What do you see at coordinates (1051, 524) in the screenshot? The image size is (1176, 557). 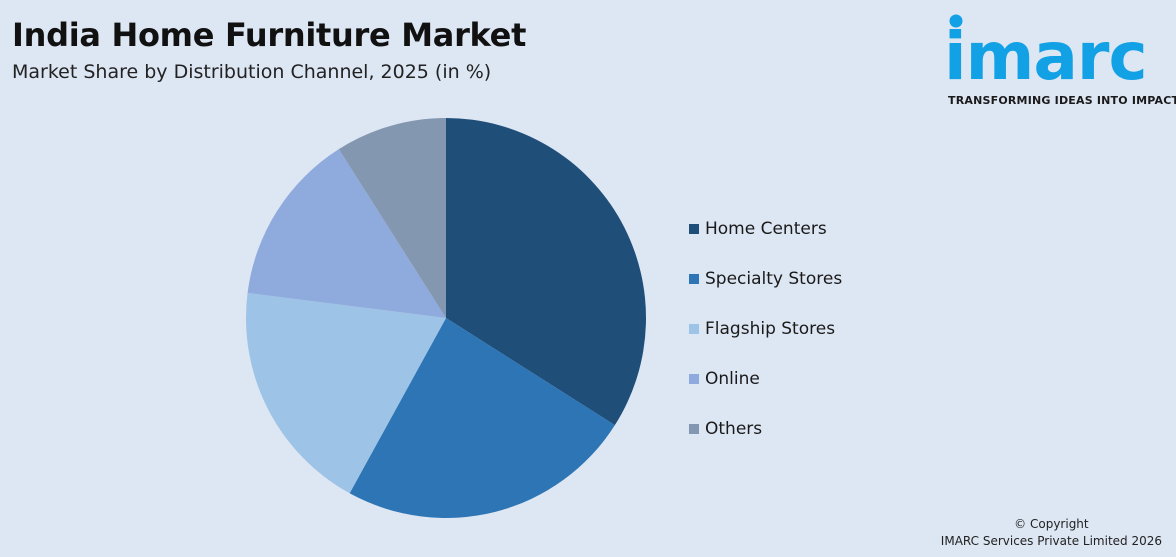 I see `copyright-label: © Copyright` at bounding box center [1051, 524].